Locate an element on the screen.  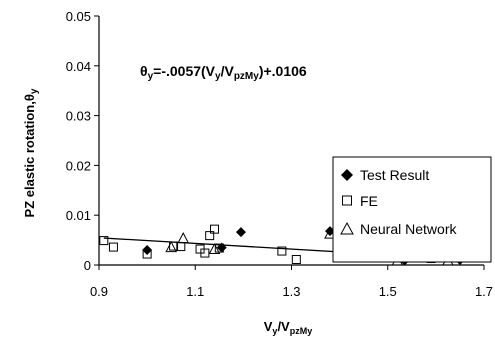
x-tick-label: 1.1 is located at coordinates (195, 291).